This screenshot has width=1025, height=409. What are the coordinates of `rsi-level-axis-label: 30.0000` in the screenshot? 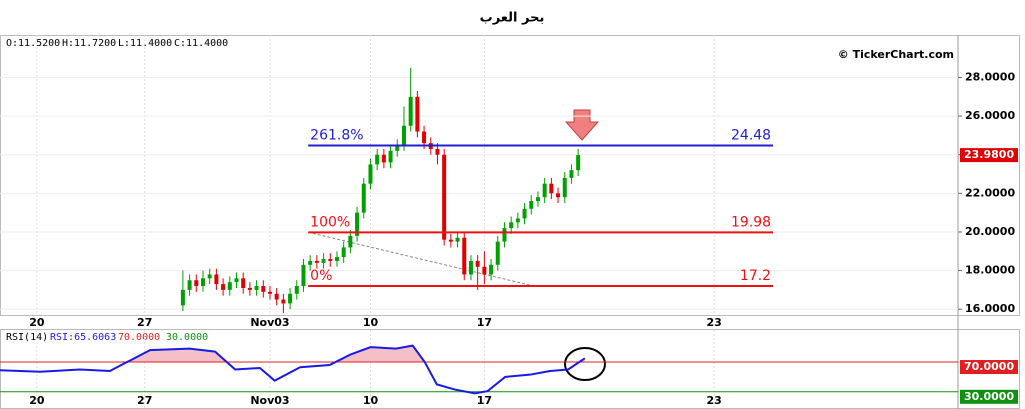 It's located at (989, 396).